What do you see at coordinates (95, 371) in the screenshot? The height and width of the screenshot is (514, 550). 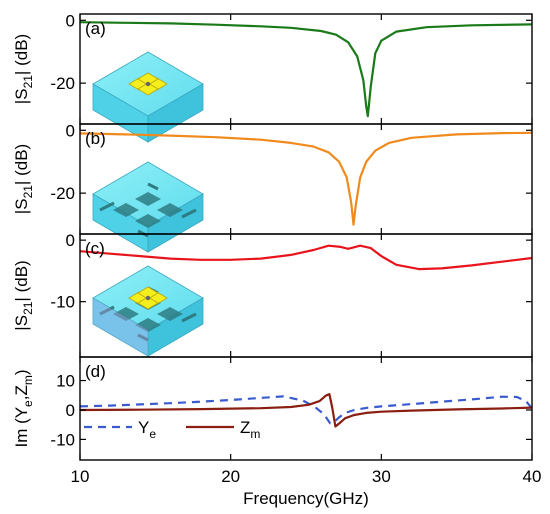 I see `panel-label: (d)` at bounding box center [95, 371].